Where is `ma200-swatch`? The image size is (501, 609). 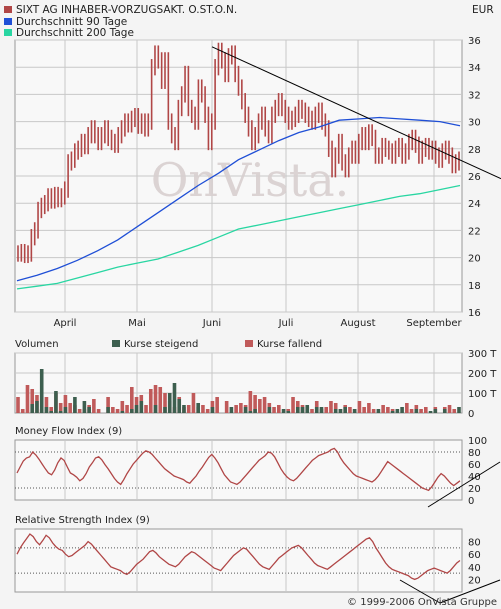 ma200-swatch is located at coordinates (8, 32).